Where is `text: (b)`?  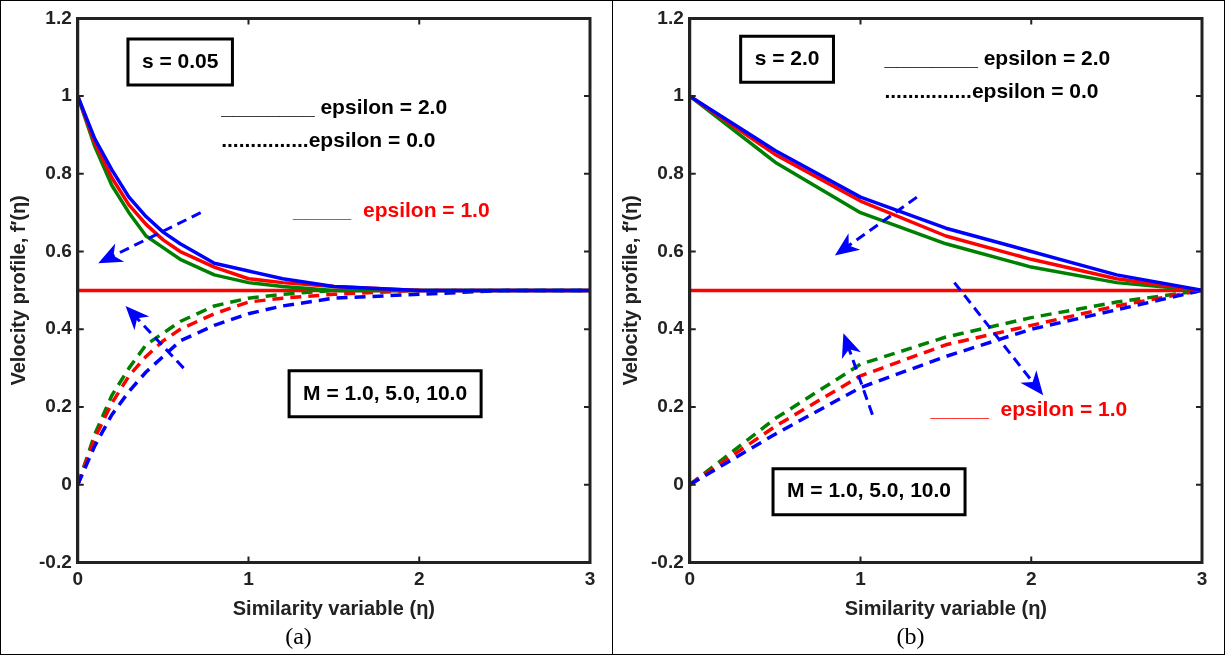
text: (b) is located at coordinates (910, 635).